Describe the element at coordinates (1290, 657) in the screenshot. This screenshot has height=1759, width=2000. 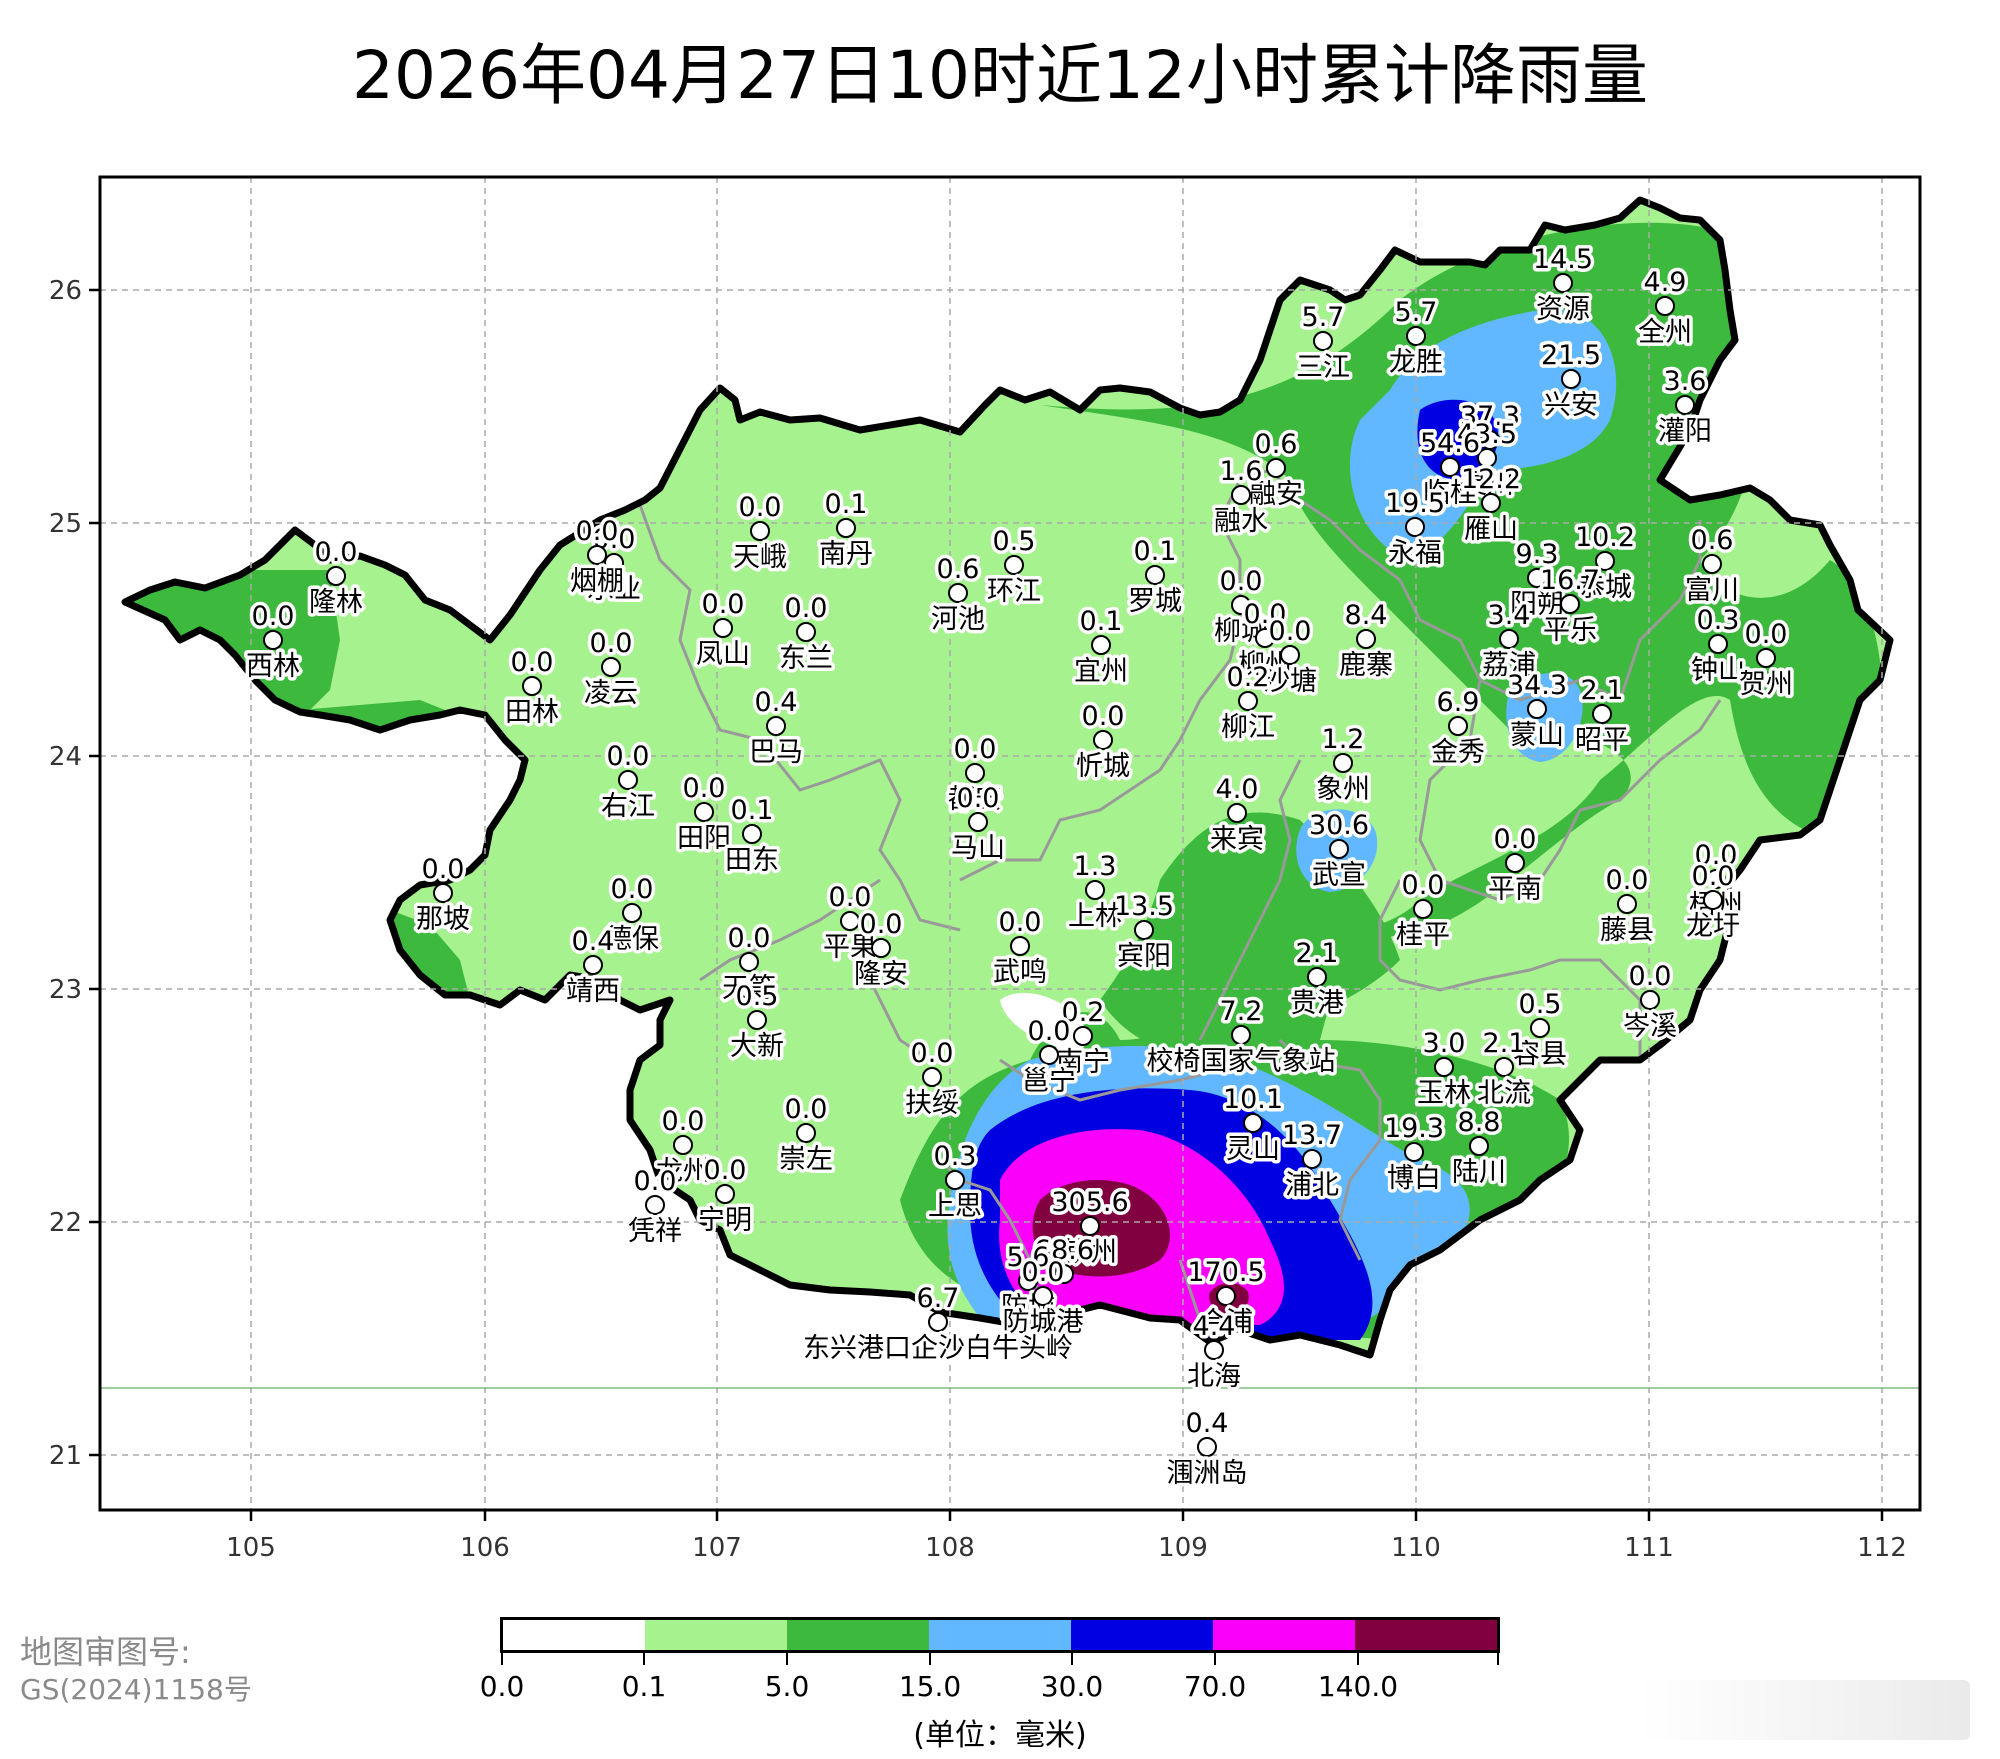
I see `station-marker: 0.0 沙塘` at that location.